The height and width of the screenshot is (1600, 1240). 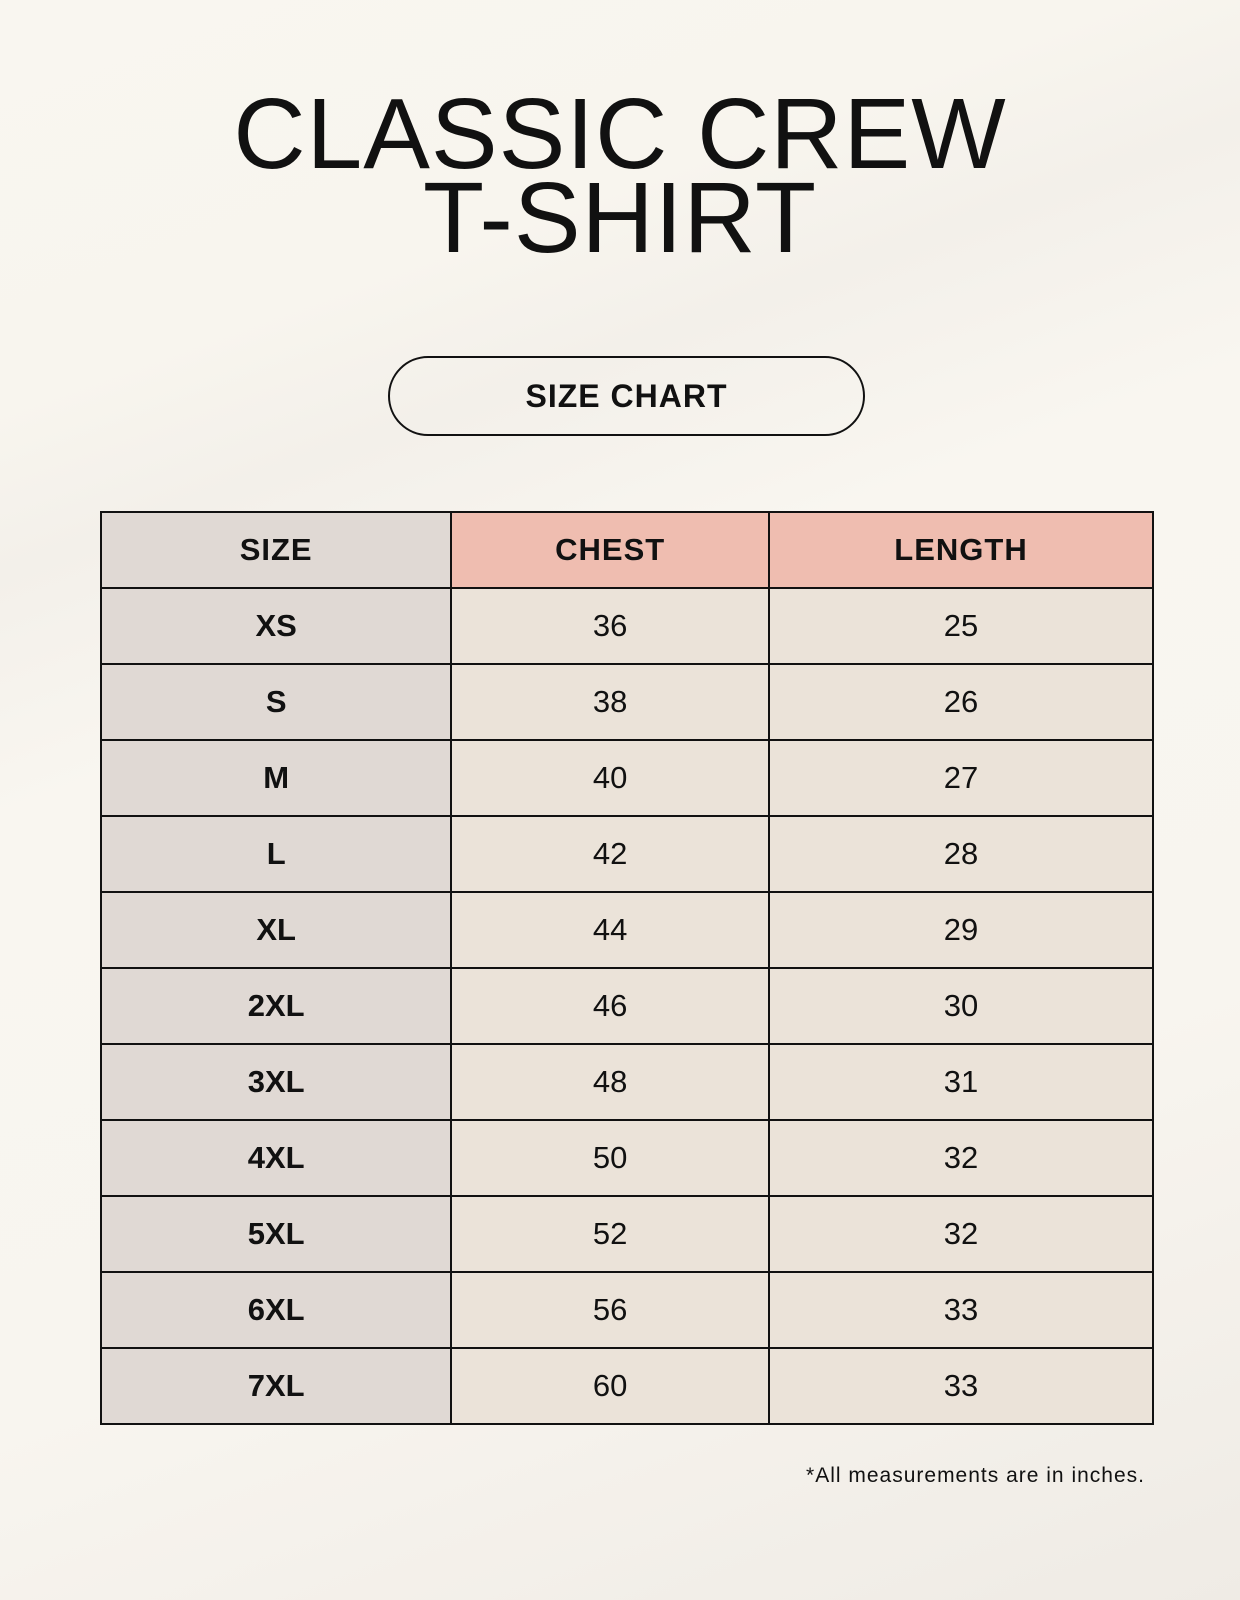 What do you see at coordinates (610, 1234) in the screenshot?
I see `cell-chest: 52` at bounding box center [610, 1234].